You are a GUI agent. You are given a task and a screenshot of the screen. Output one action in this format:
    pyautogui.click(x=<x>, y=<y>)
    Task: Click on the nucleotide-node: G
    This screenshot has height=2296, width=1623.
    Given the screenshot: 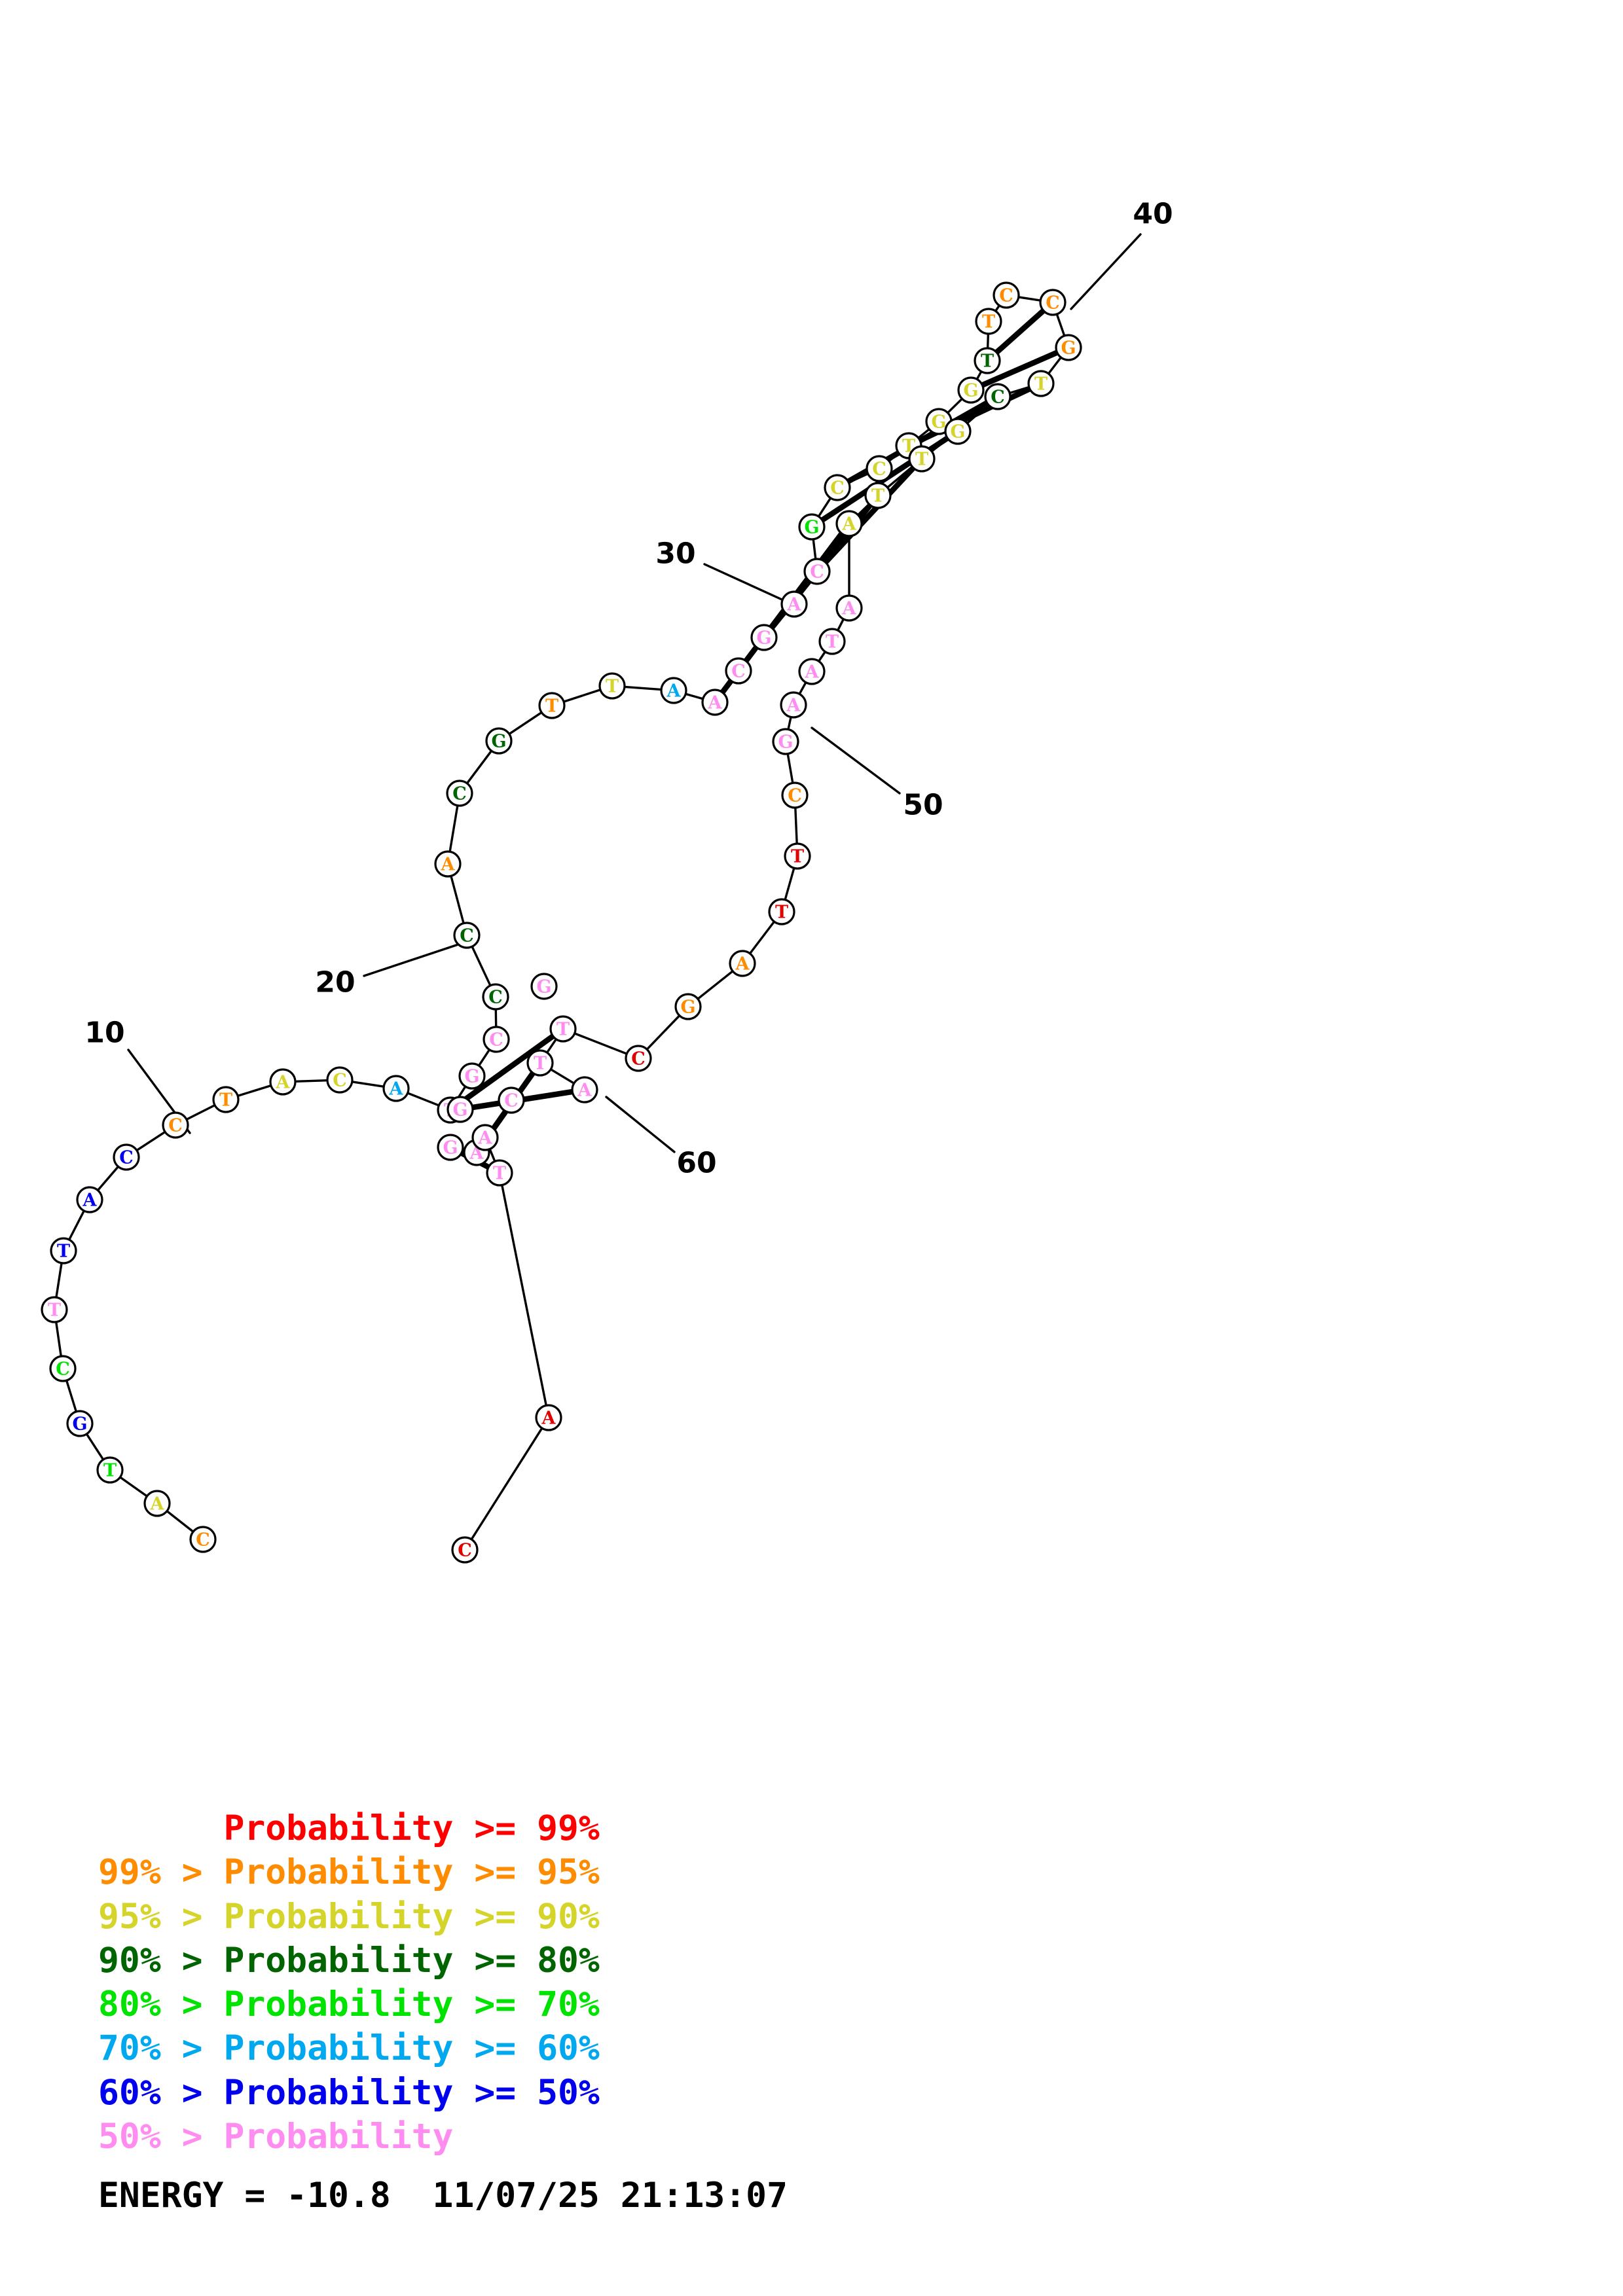 What is the action you would take?
    pyautogui.click(x=1068, y=347)
    